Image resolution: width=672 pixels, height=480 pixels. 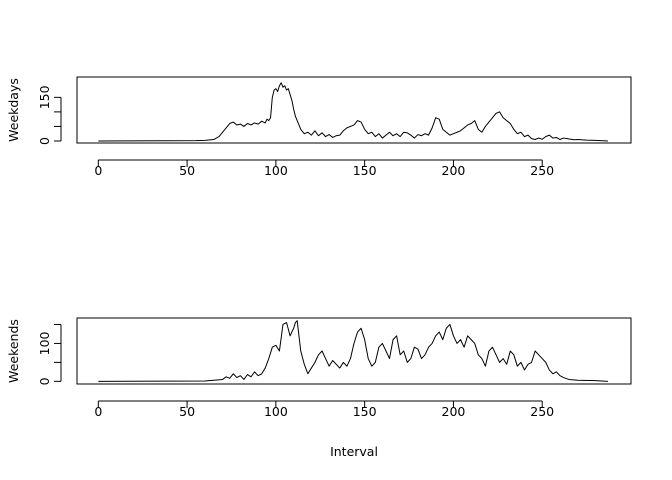 I want to click on y-axis-label: Weekends, so click(x=13, y=351).